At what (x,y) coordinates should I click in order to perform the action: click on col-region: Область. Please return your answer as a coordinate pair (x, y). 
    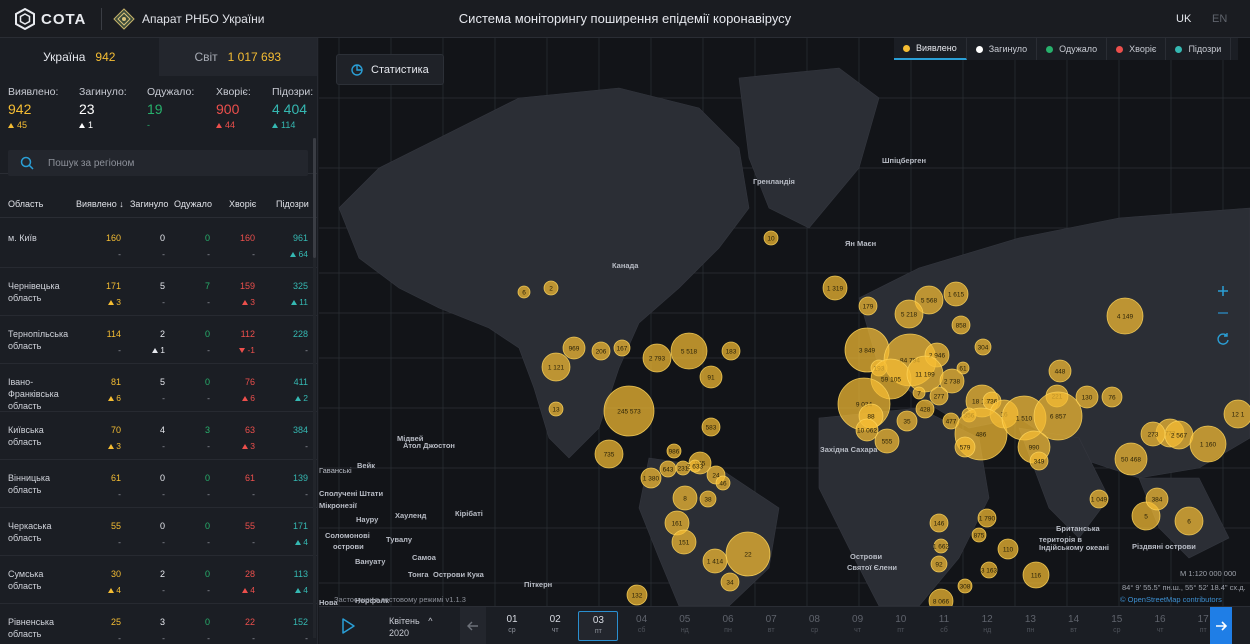
    Looking at the image, I should click on (26, 204).